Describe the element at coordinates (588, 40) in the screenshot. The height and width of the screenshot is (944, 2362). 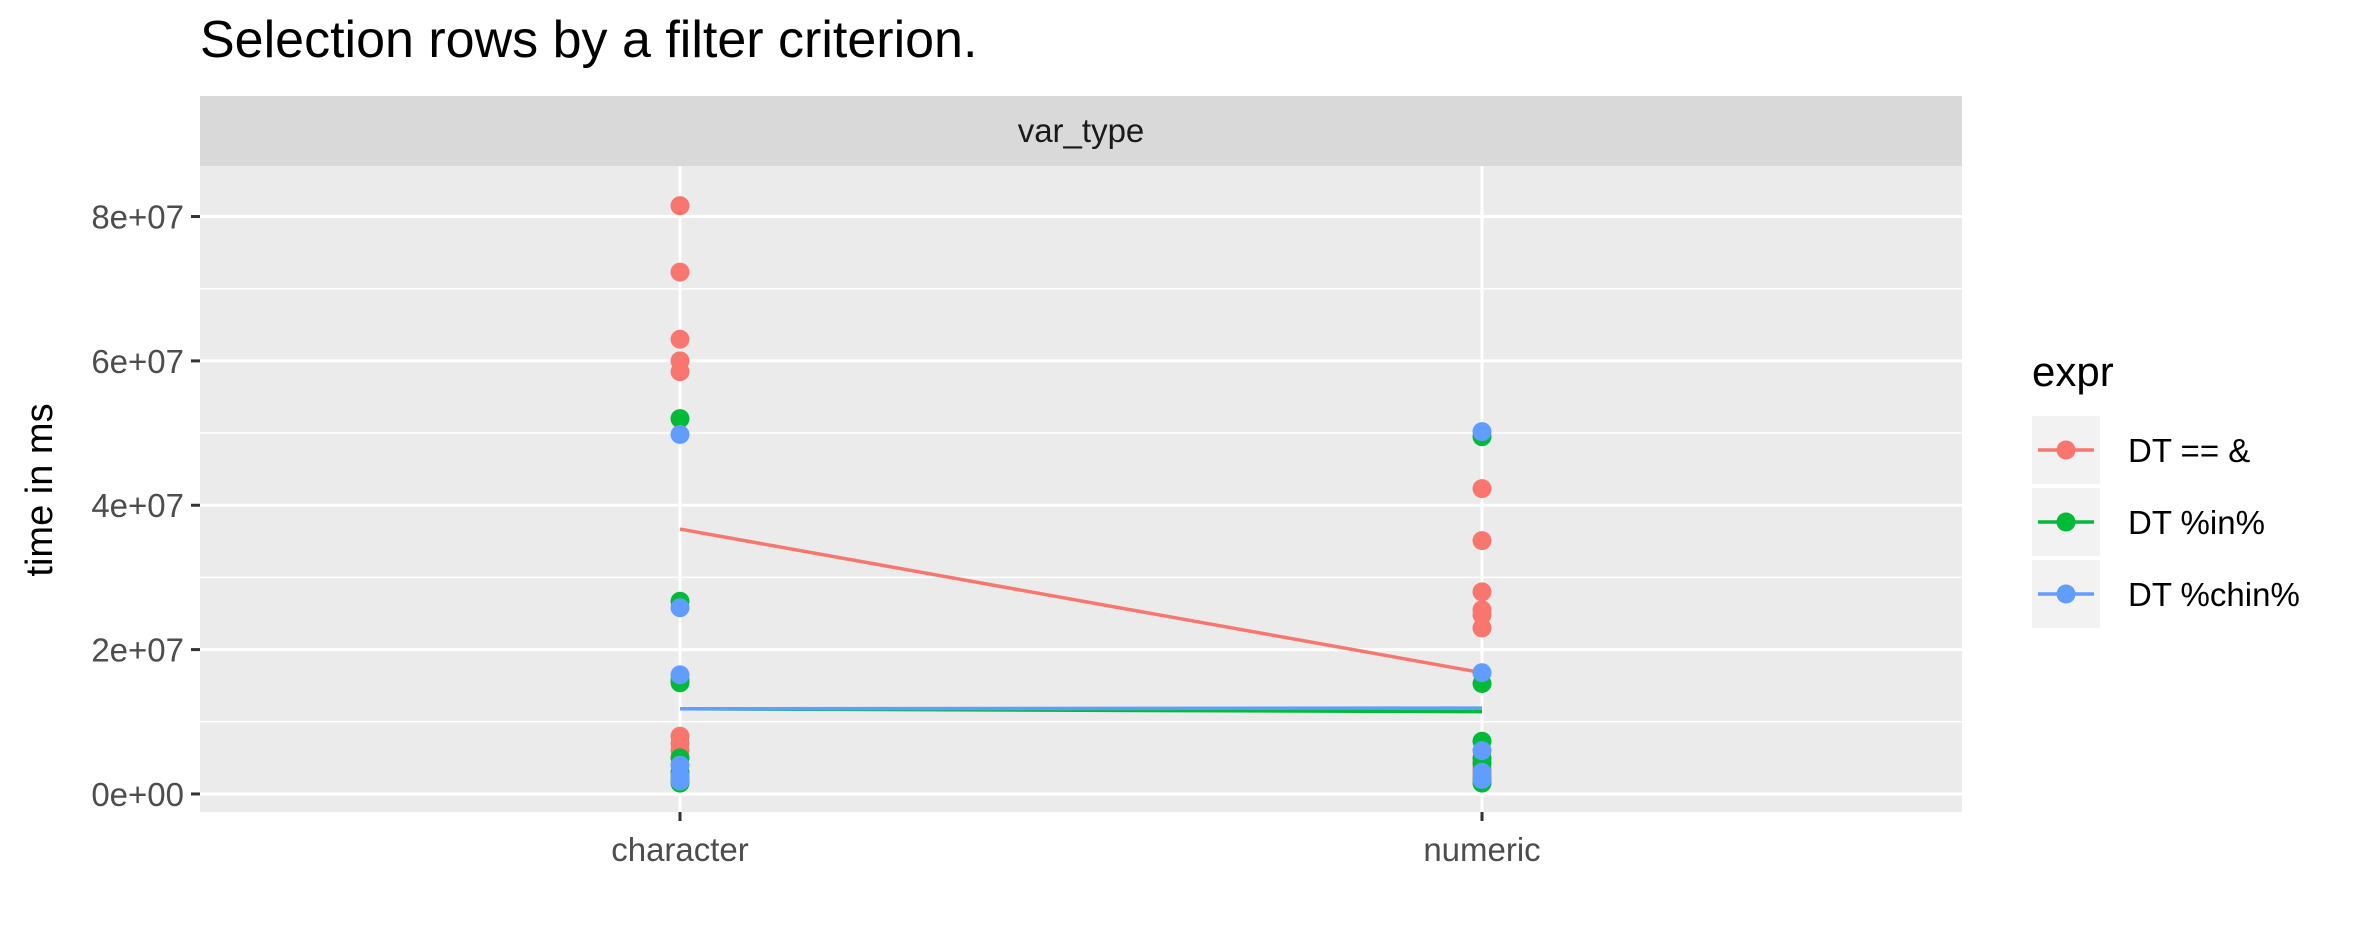
I see `chart-title: Selection rows by a filter criterion.` at that location.